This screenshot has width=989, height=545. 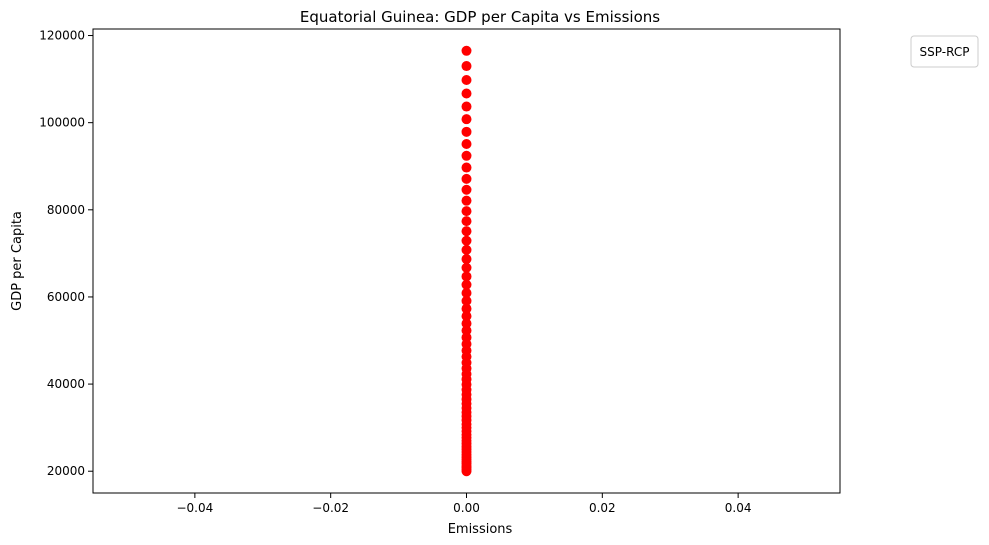 What do you see at coordinates (66, 210) in the screenshot?
I see `y-tick-label: 80000` at bounding box center [66, 210].